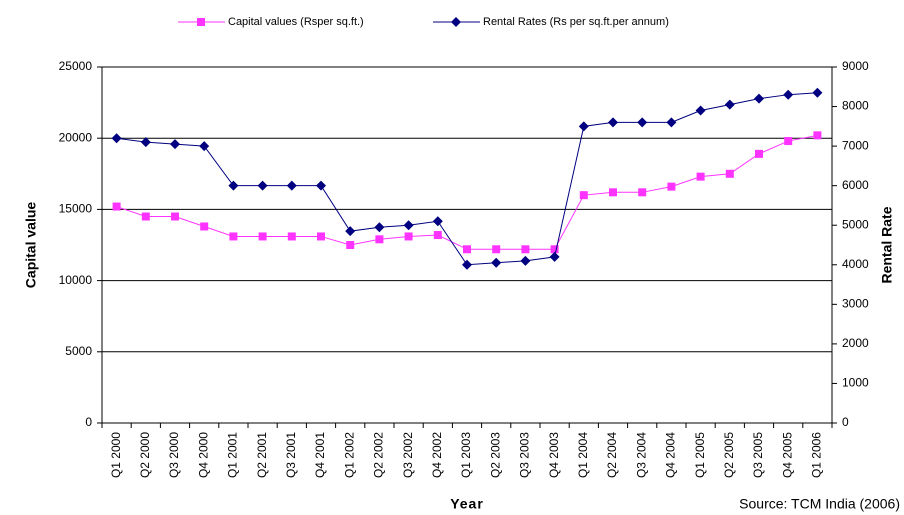  I want to click on x-tick-label: Q3 2004, so click(641, 455).